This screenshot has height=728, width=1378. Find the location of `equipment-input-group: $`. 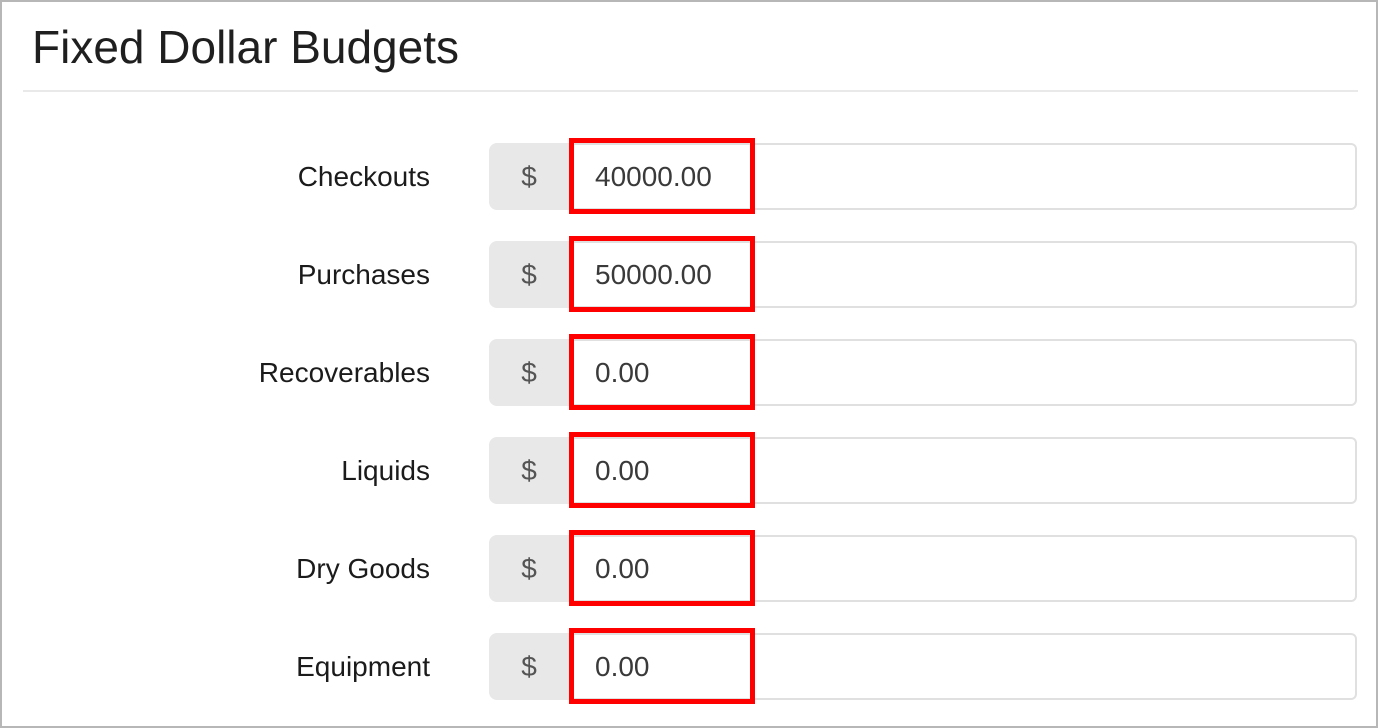

equipment-input-group: $ is located at coordinates (923, 666).